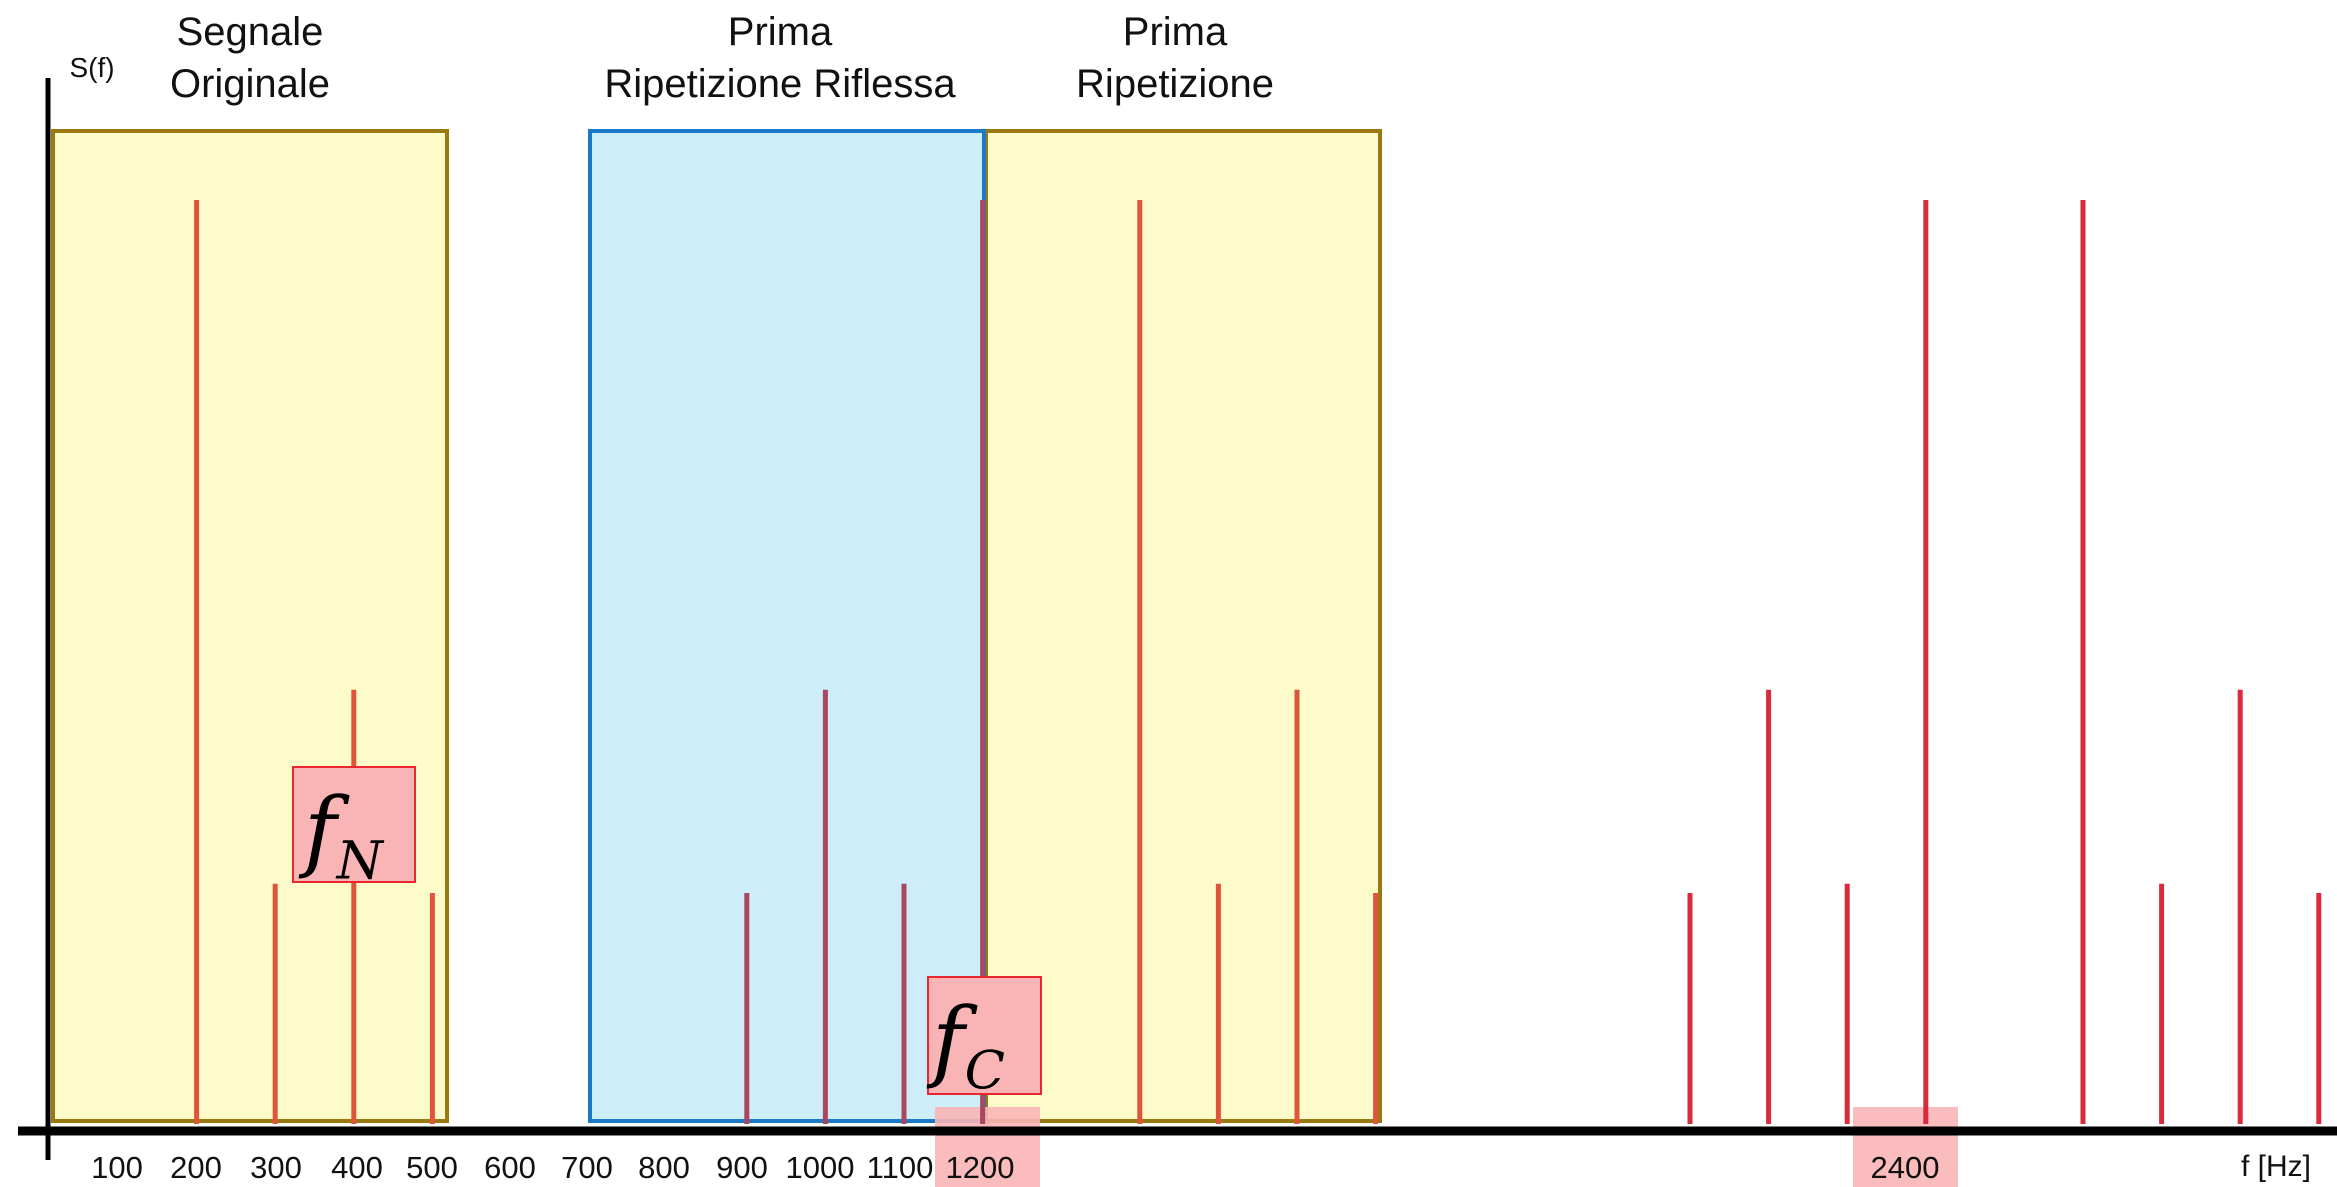 Image resolution: width=2337 pixels, height=1187 pixels. What do you see at coordinates (196, 1167) in the screenshot?
I see `x-tick-label: 200` at bounding box center [196, 1167].